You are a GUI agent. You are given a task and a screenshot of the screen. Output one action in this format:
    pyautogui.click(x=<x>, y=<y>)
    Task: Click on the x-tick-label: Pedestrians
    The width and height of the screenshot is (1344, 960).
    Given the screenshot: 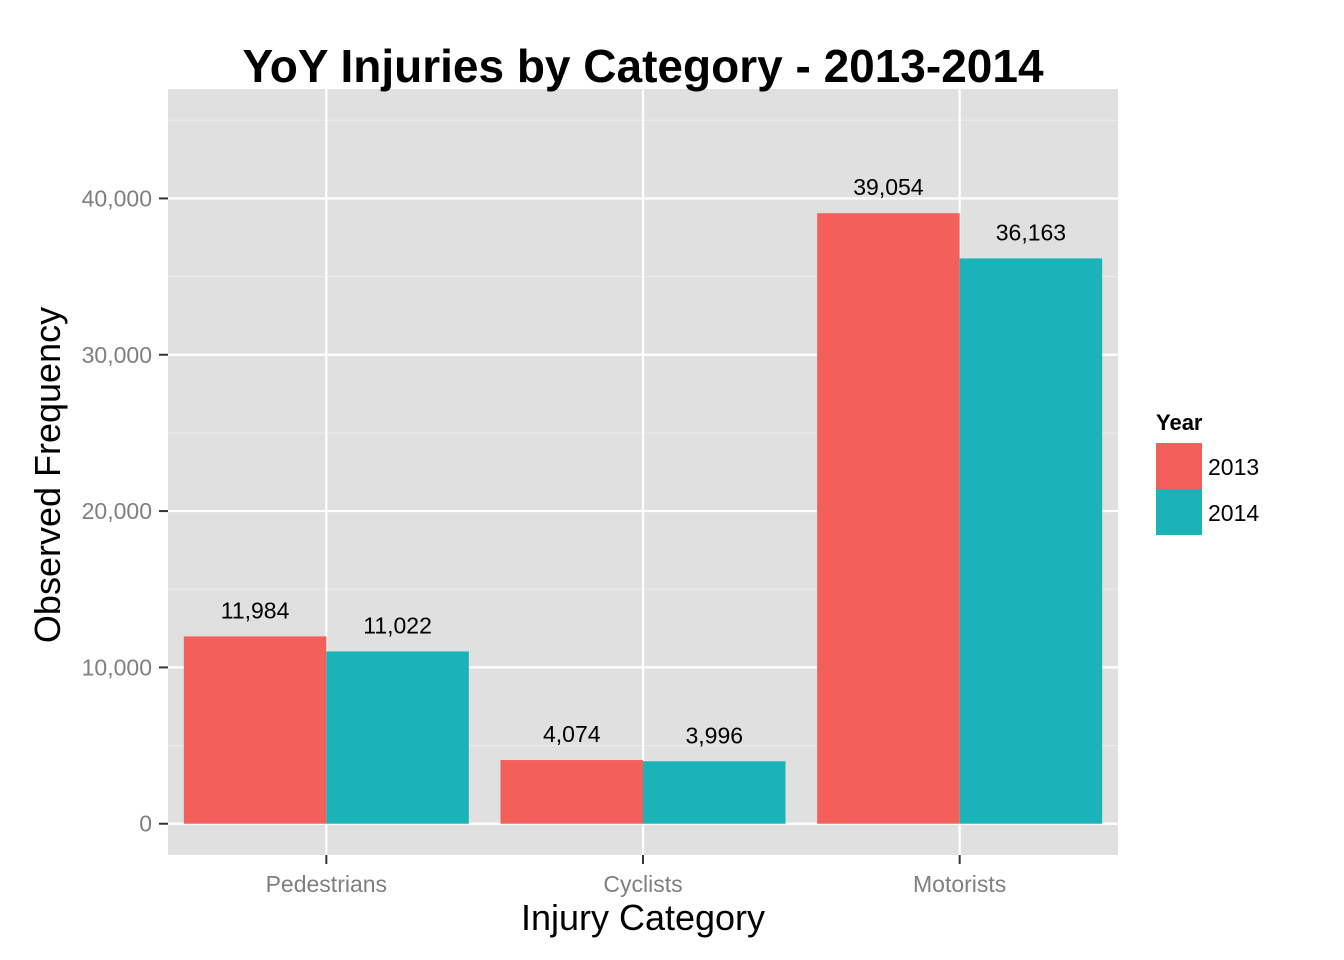 What is the action you would take?
    pyautogui.click(x=326, y=884)
    